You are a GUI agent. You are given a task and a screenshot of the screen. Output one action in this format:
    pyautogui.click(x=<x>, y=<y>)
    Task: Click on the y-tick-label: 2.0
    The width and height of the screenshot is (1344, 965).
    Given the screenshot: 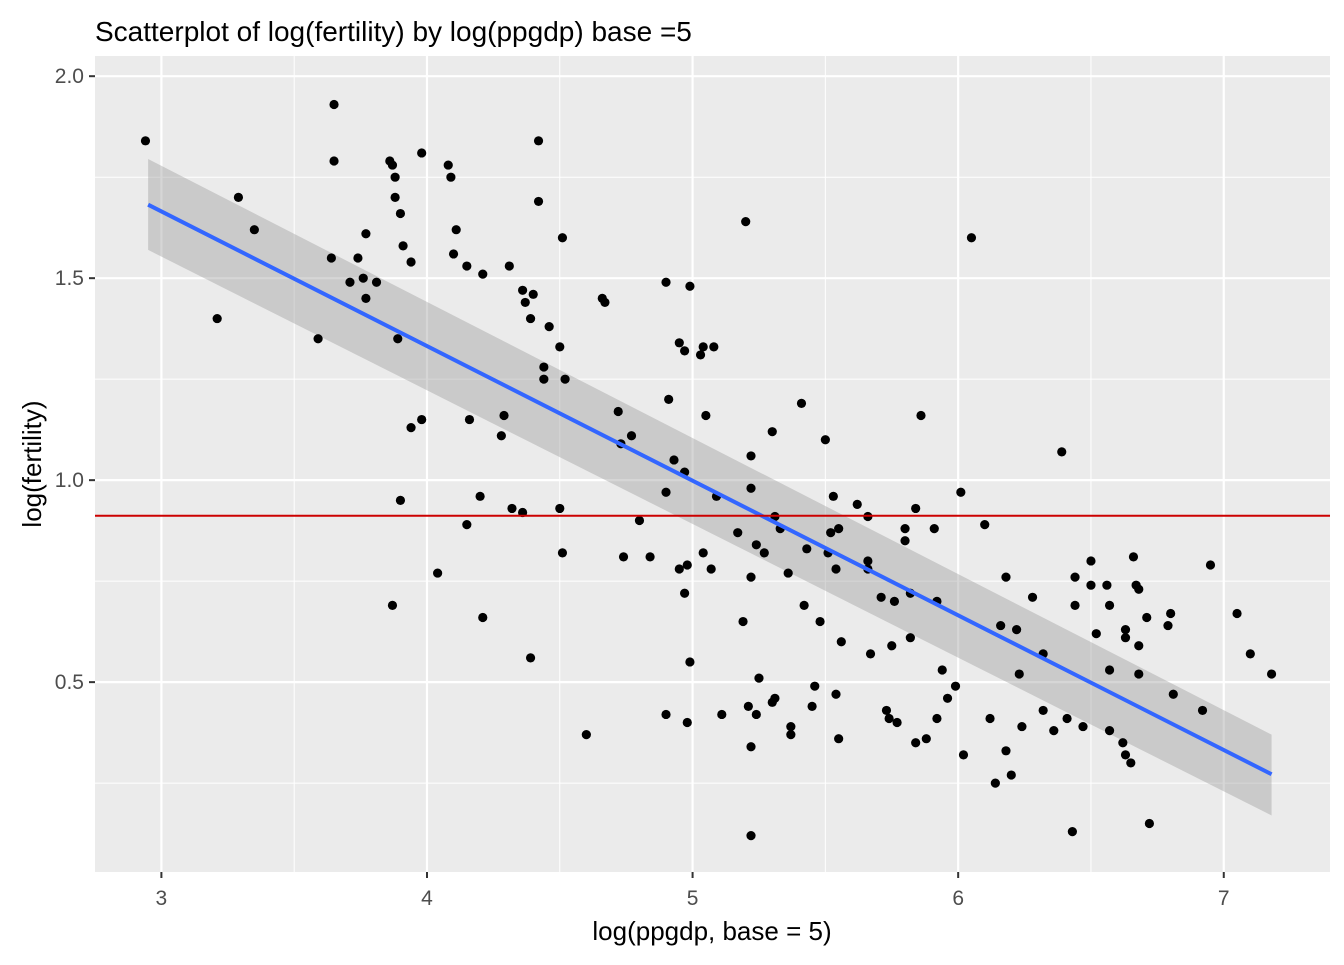 What is the action you would take?
    pyautogui.click(x=69, y=76)
    